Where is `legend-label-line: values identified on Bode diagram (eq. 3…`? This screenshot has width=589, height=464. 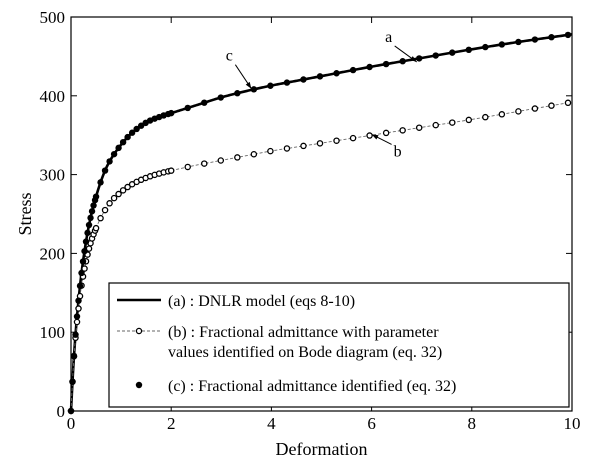 legend-label-line: values identified on Bode diagram (eq. 3… is located at coordinates (305, 352).